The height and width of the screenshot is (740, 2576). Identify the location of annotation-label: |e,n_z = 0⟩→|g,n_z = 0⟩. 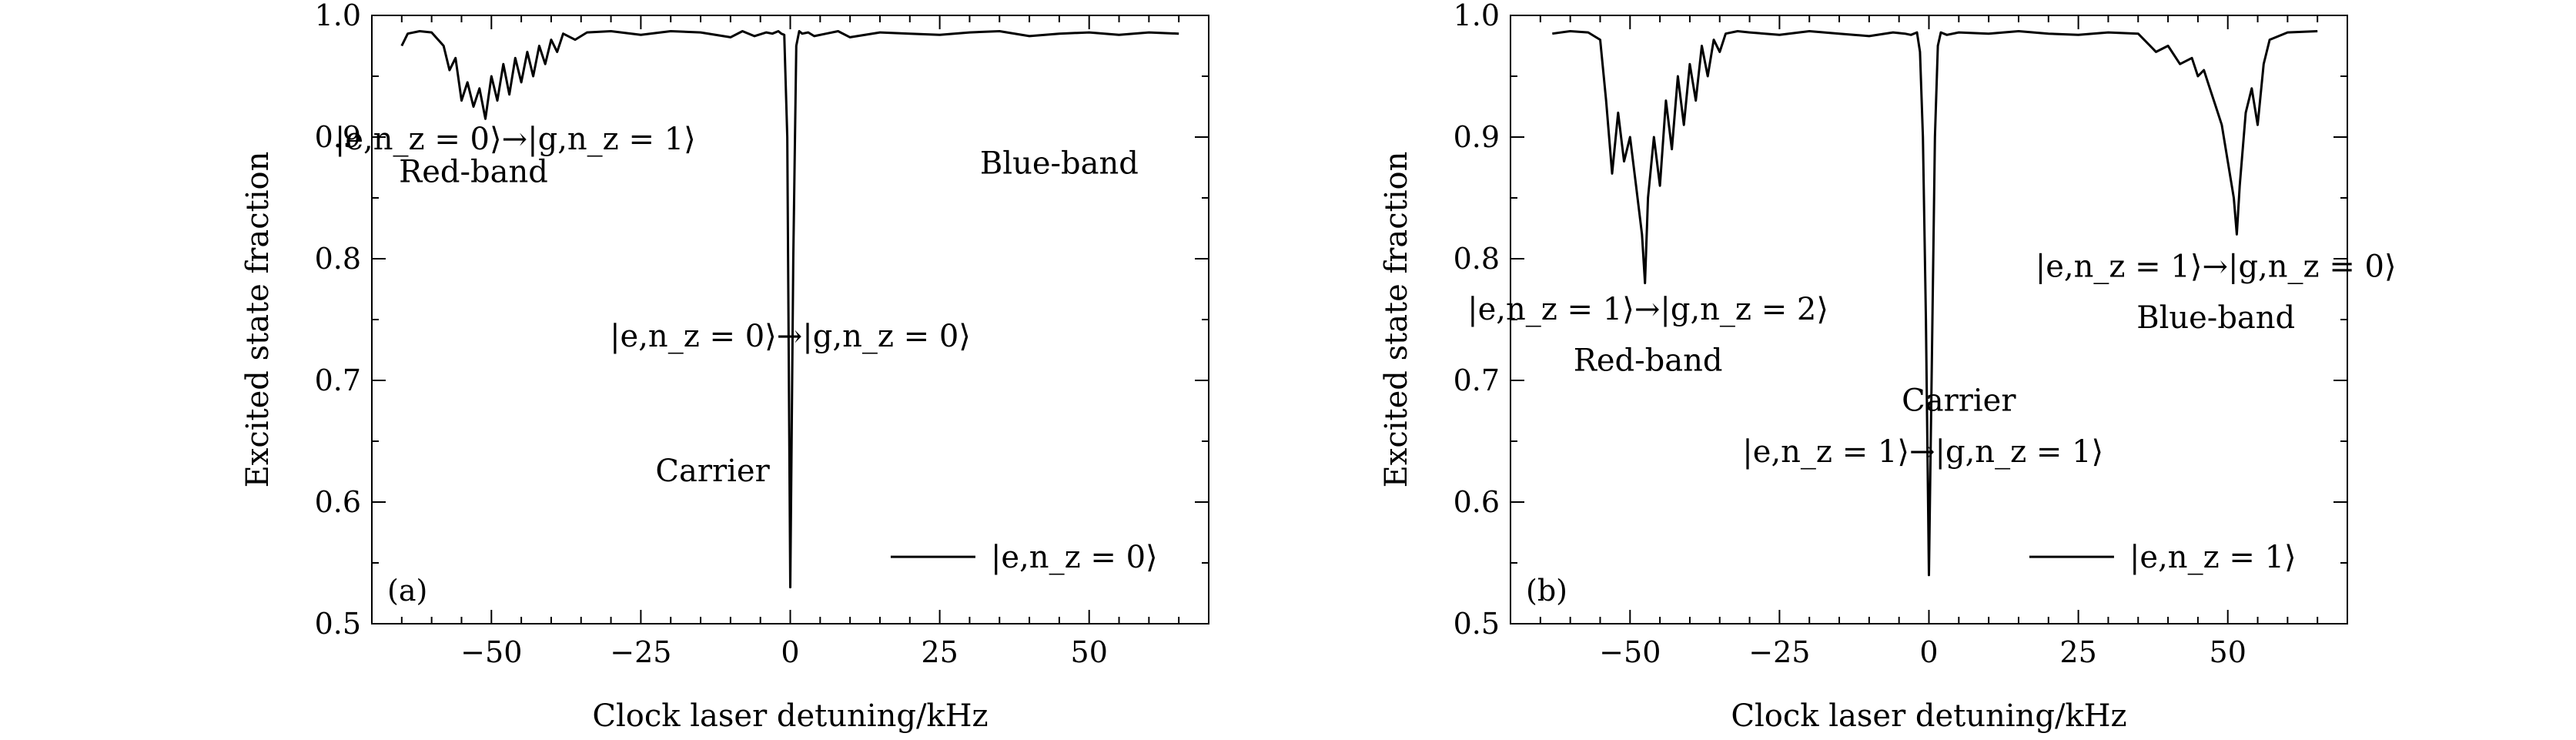
(790, 336).